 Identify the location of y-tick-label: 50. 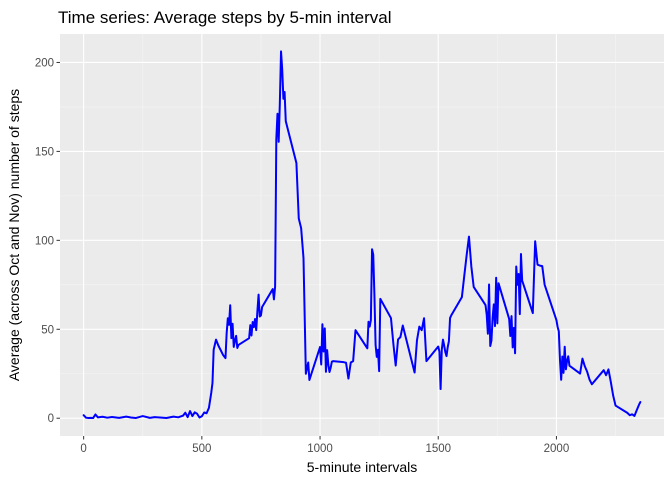
(47, 330).